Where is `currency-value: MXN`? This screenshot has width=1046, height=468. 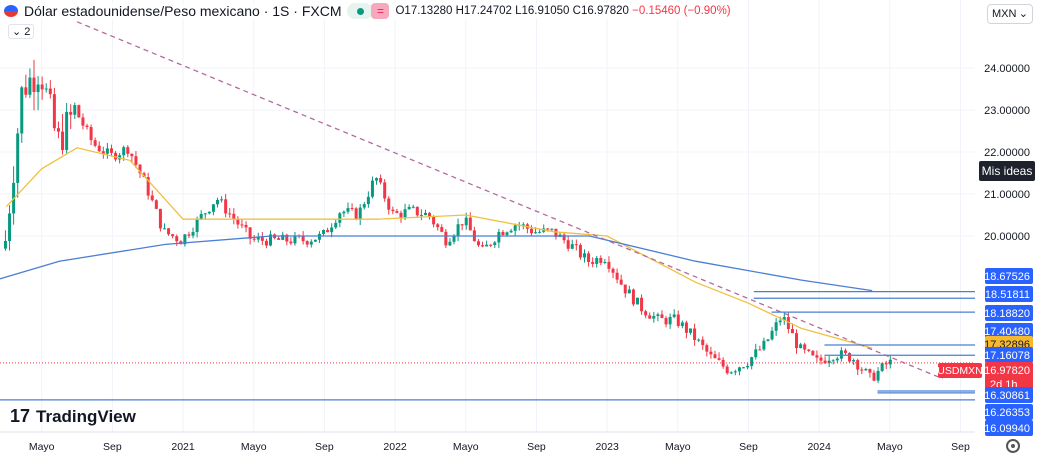 currency-value: MXN is located at coordinates (1004, 14).